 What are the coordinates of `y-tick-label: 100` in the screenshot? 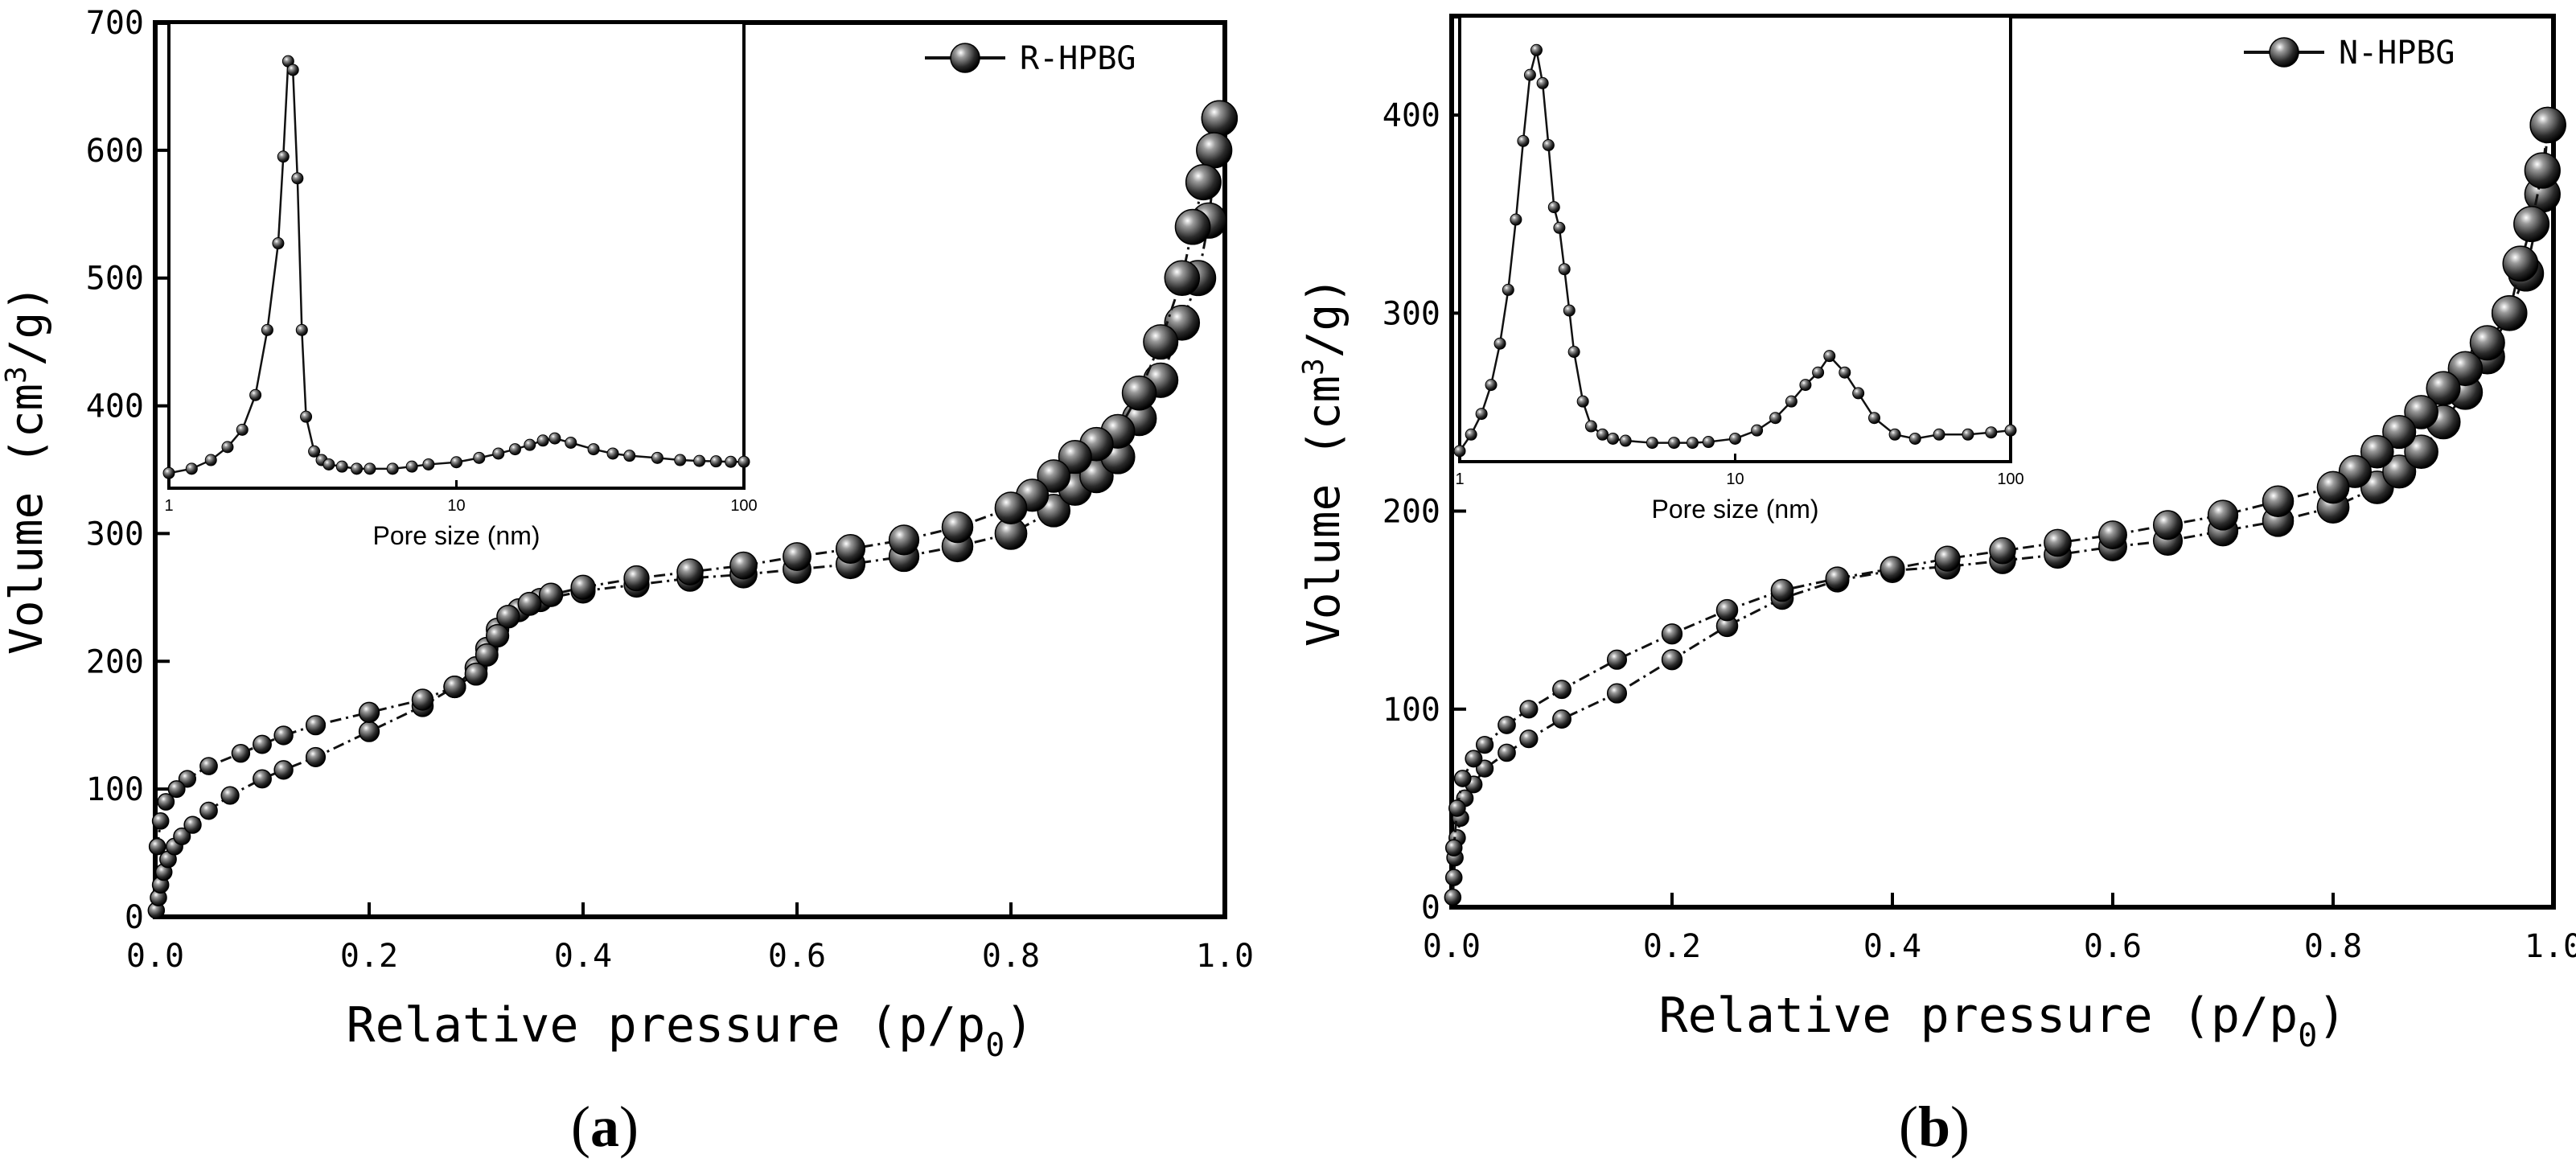 It's located at (1411, 710).